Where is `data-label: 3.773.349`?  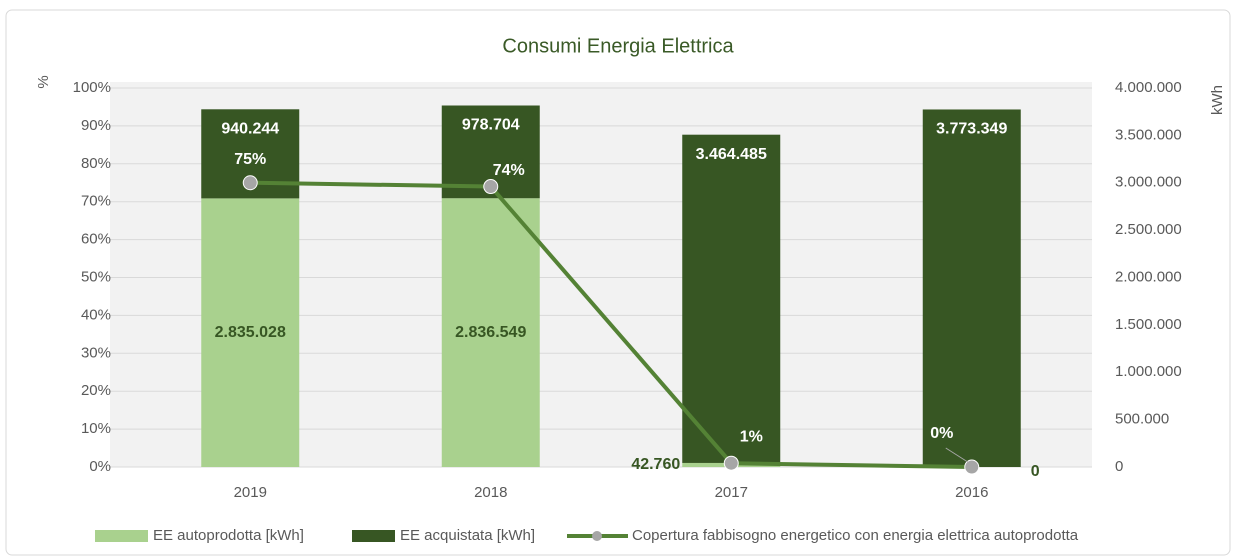
data-label: 3.773.349 is located at coordinates (971, 129).